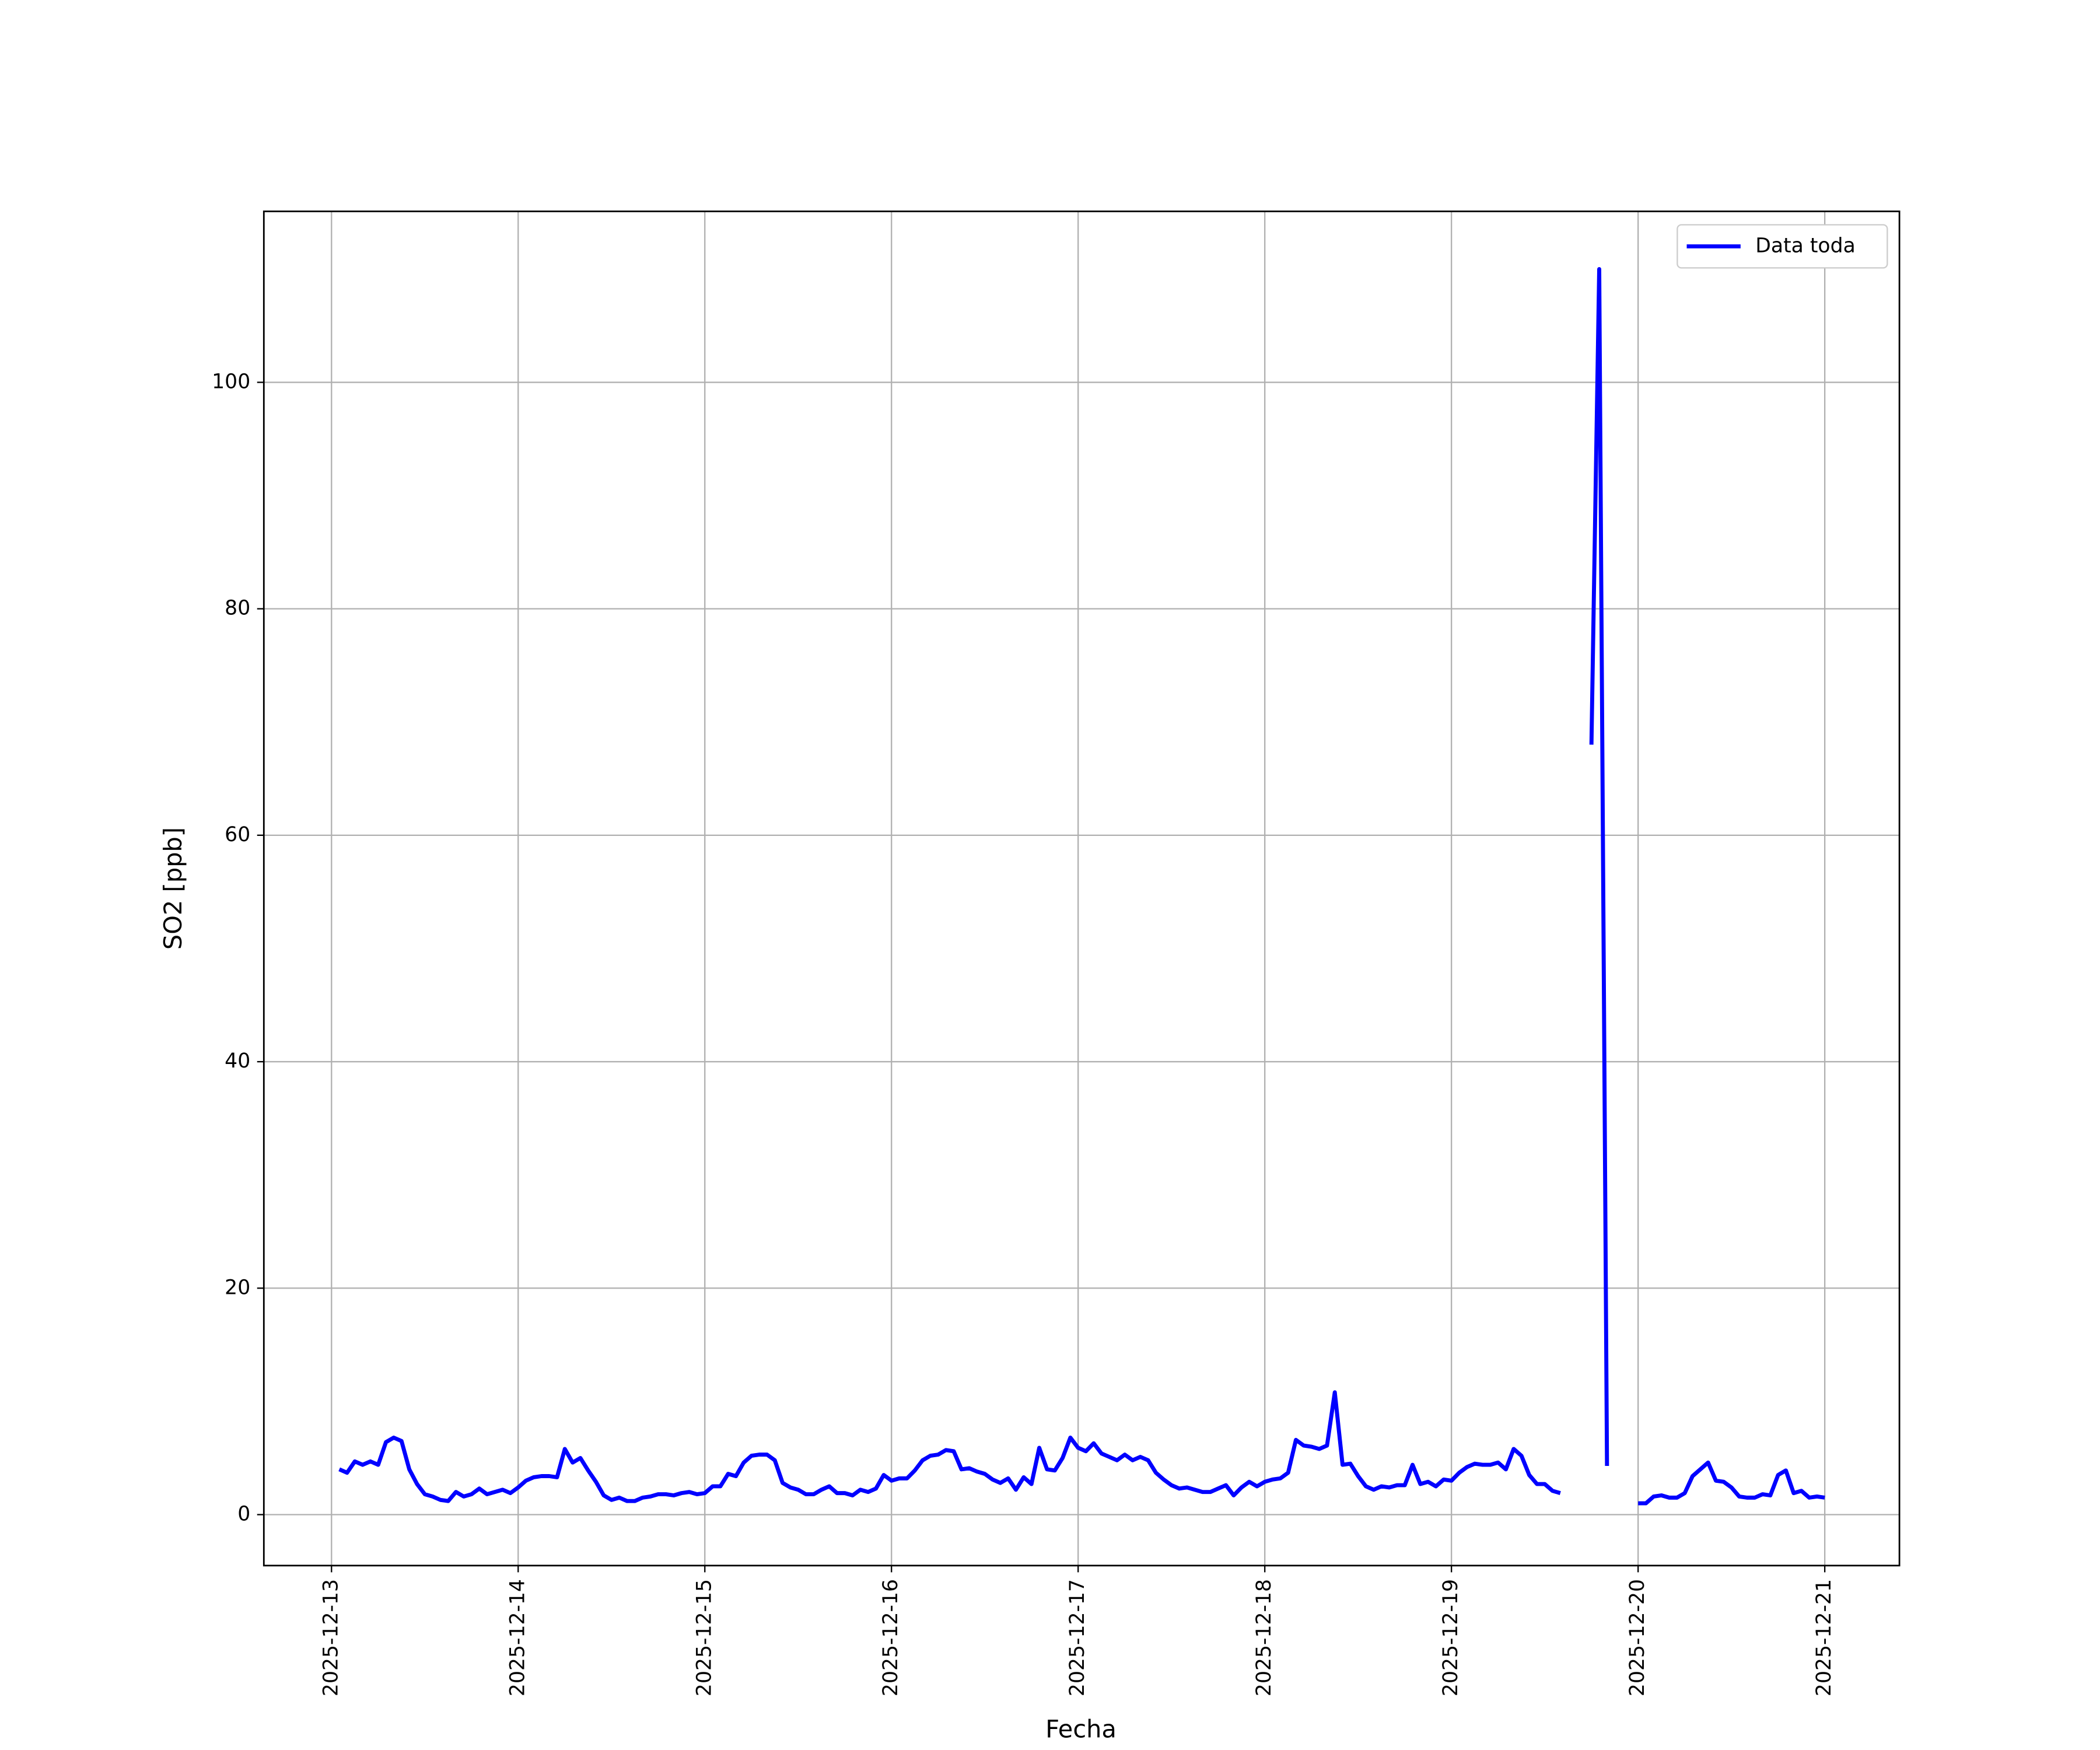 The width and height of the screenshot is (2100, 1750). I want to click on x-tick-label: 2025-12-18, so click(1264, 1637).